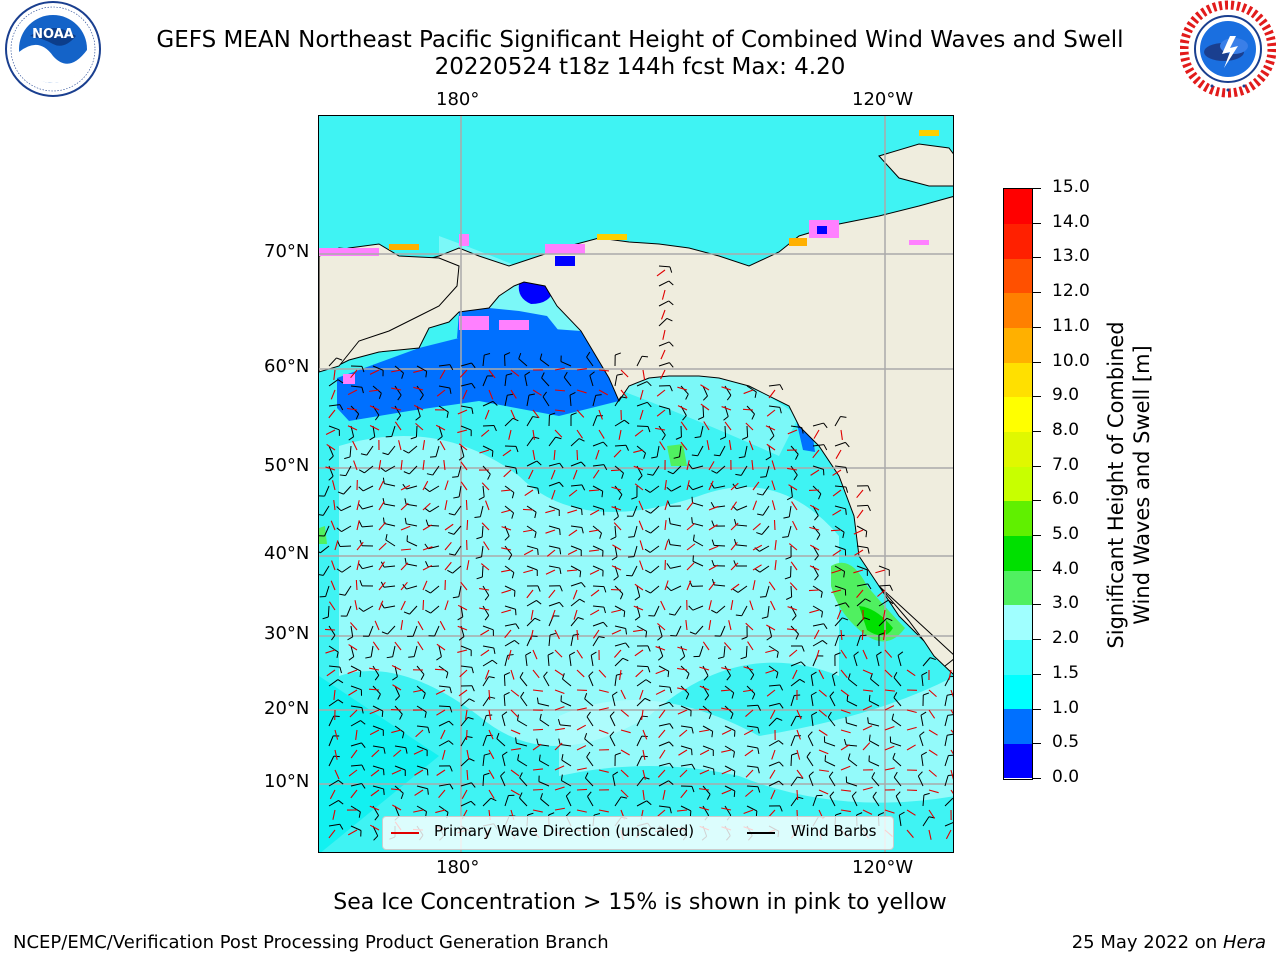 The image size is (1280, 960). What do you see at coordinates (379, 764) in the screenshot?
I see `ocean-band-mid` at bounding box center [379, 764].